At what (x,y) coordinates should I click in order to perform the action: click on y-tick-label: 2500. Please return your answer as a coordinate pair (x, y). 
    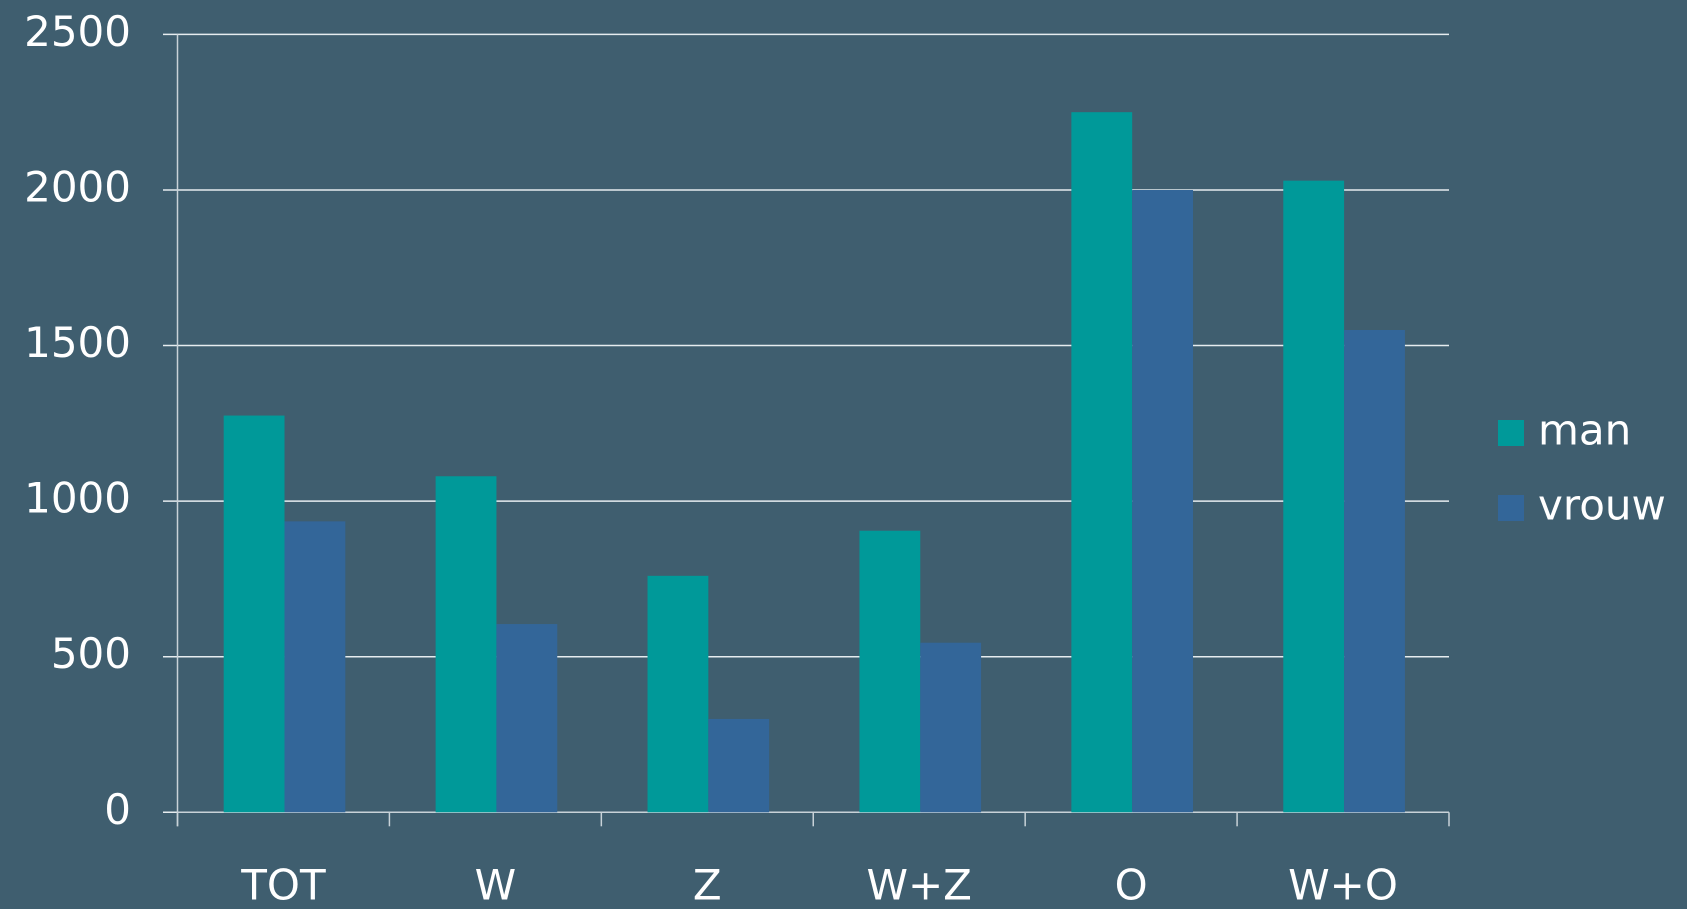
    Looking at the image, I should click on (77, 31).